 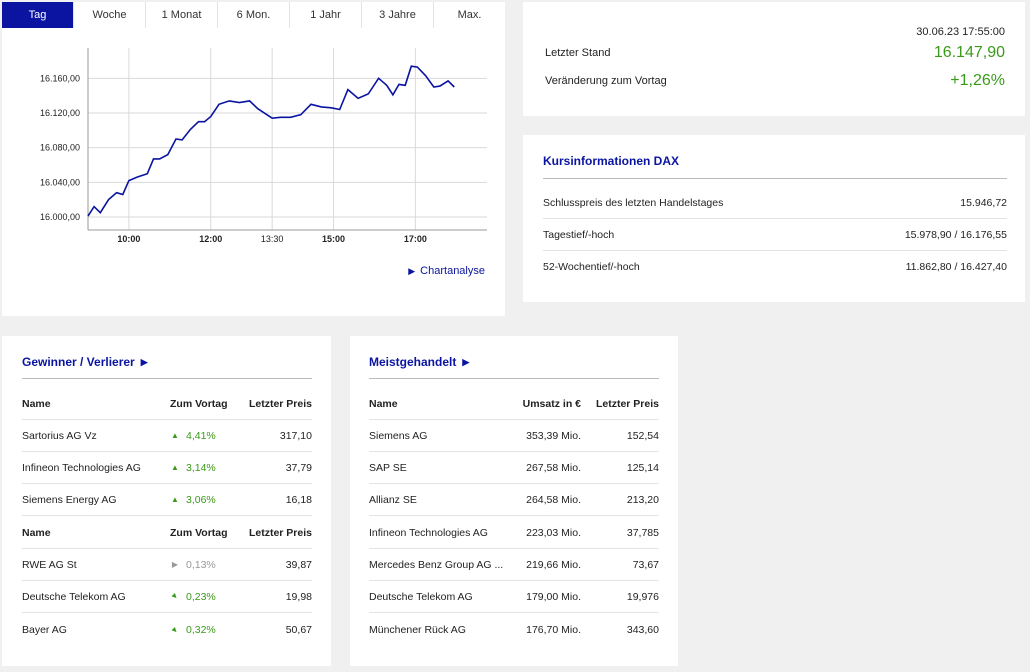 I want to click on kurs-label: Tagestief/-hoch, so click(x=579, y=234).